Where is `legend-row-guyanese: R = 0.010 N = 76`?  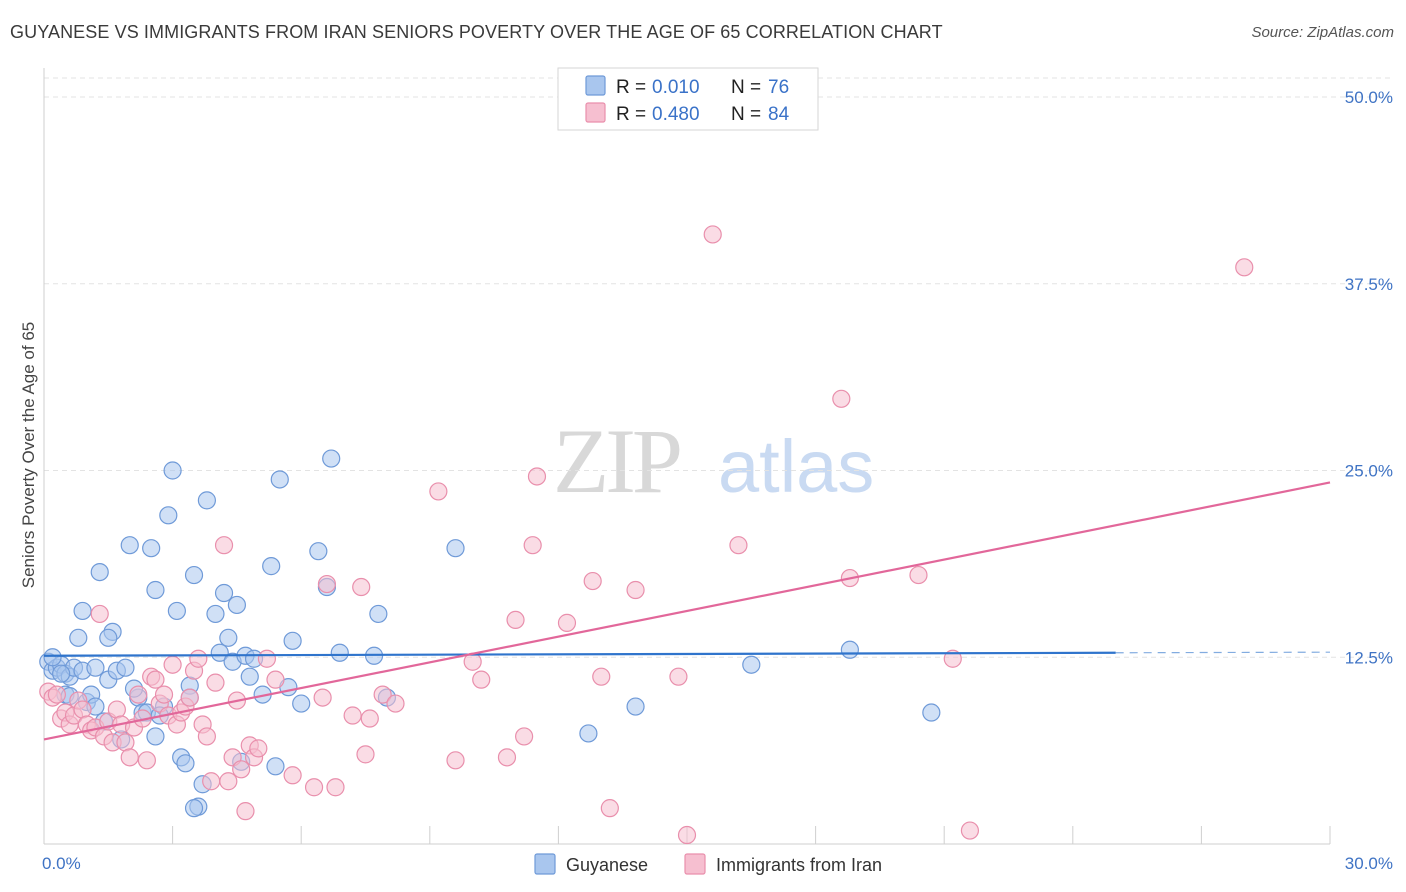 legend-row-guyanese: R = 0.010 N = 76 is located at coordinates (687, 86).